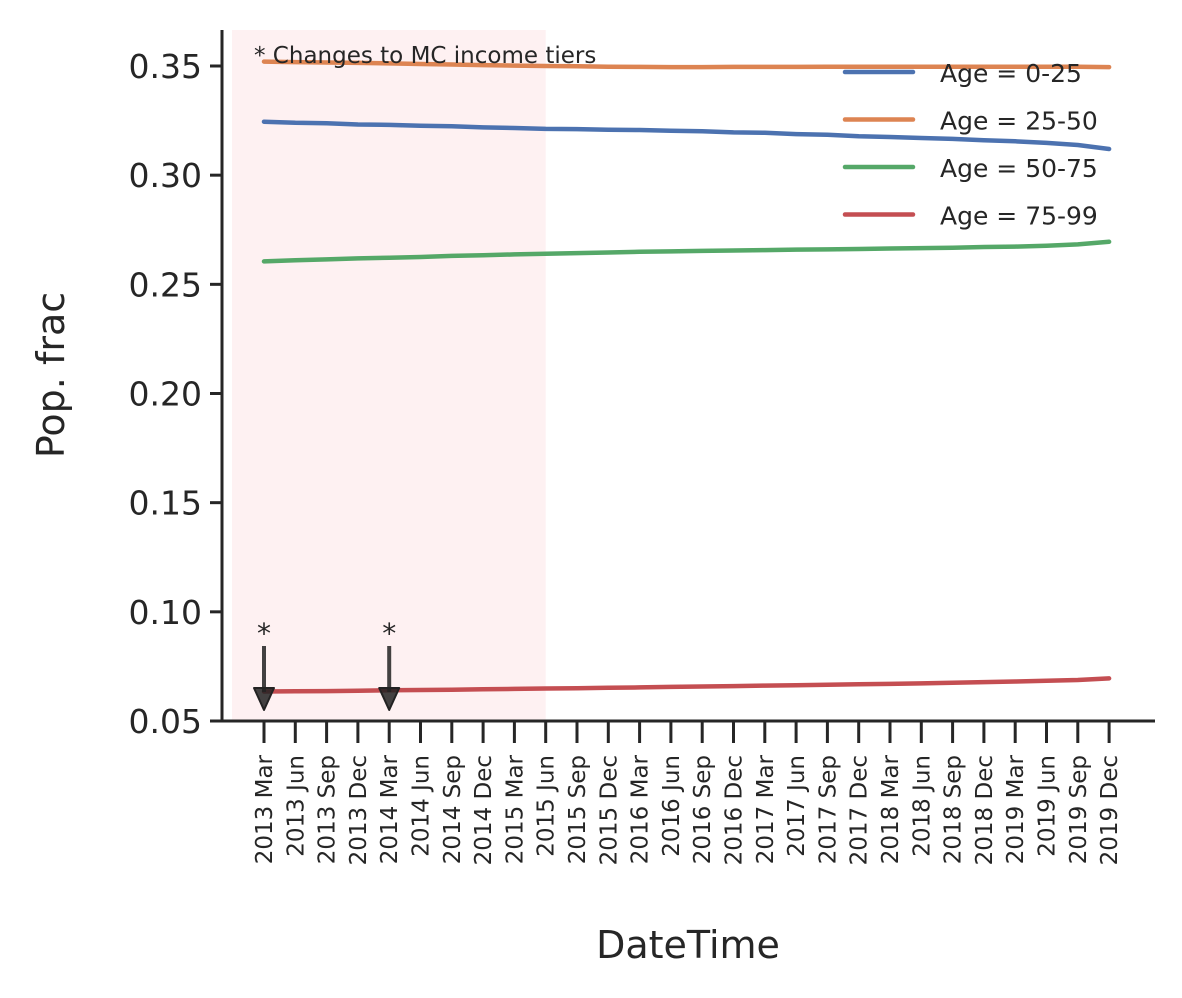 The width and height of the screenshot is (1182, 998). I want to click on legend-entry-4: Age = 75-99, so click(970, 216).